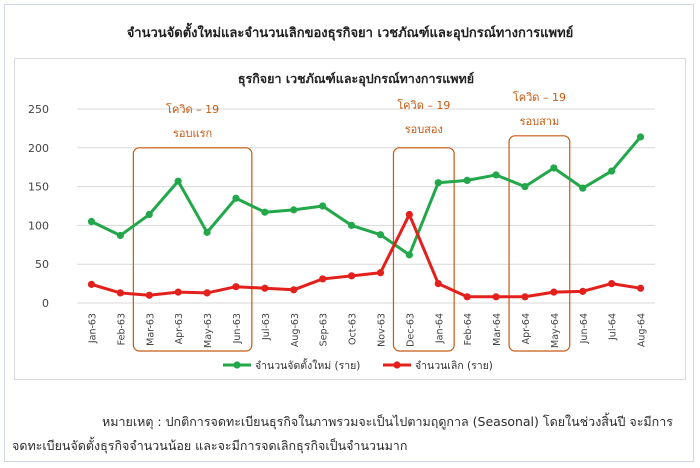  Describe the element at coordinates (356, 79) in the screenshot. I see `chart-title: ธุรกิจยา เวชภัณฑ์และอุปกรณ์ทางการแพทย์` at that location.